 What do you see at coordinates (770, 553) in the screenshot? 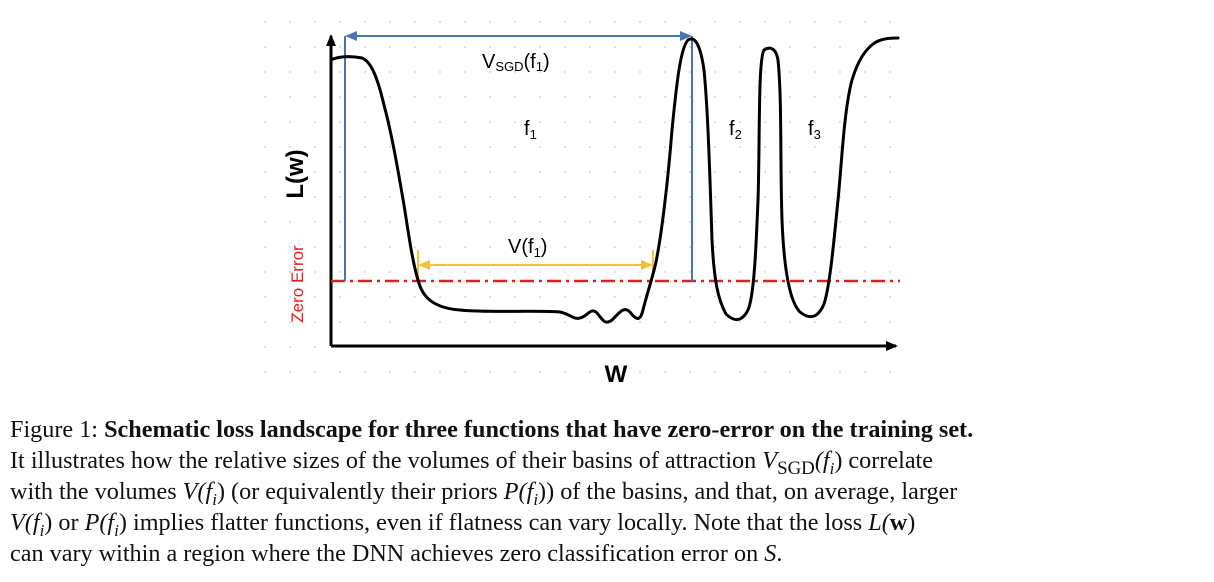
I see `math-s: S` at bounding box center [770, 553].